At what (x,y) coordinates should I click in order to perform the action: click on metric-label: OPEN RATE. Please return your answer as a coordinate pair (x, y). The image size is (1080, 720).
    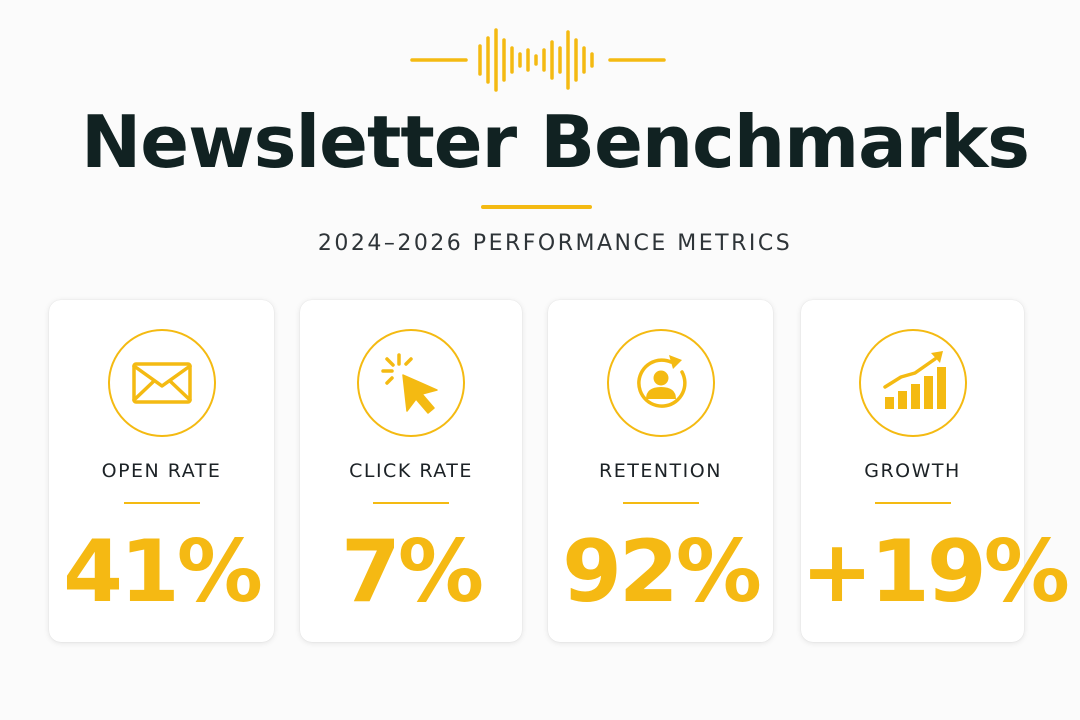
    Looking at the image, I should click on (161, 471).